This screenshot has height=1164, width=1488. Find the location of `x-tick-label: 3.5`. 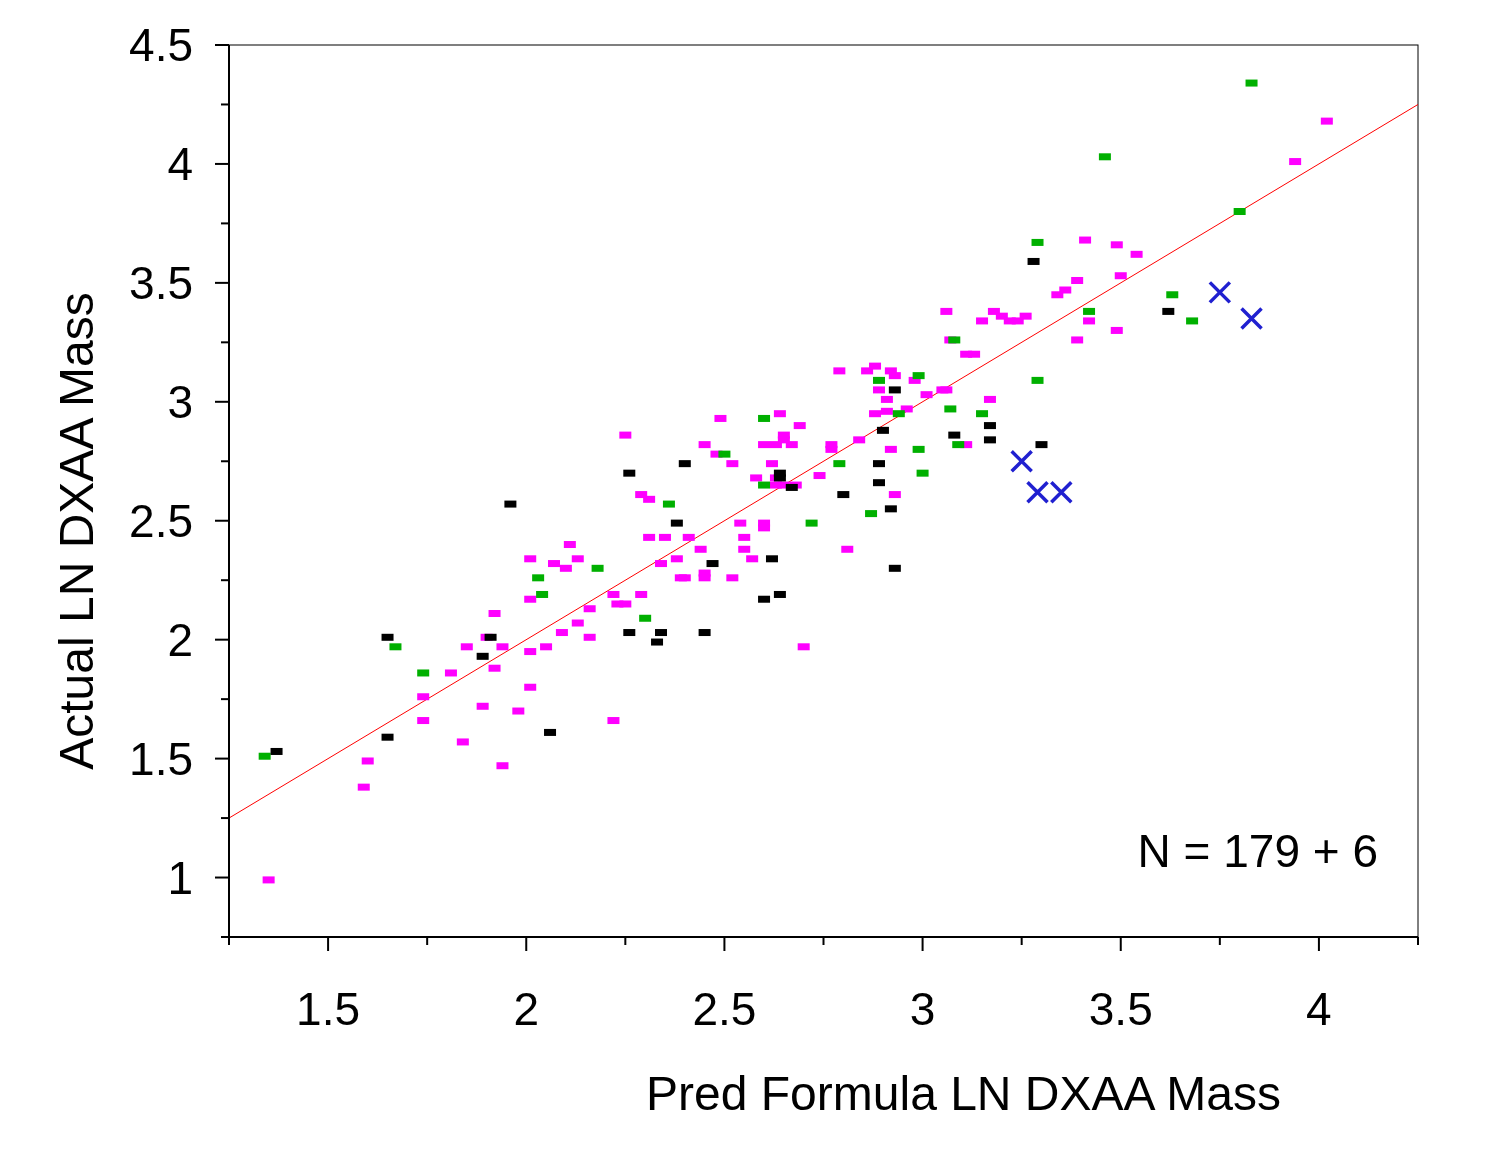

x-tick-label: 3.5 is located at coordinates (1120, 1009).